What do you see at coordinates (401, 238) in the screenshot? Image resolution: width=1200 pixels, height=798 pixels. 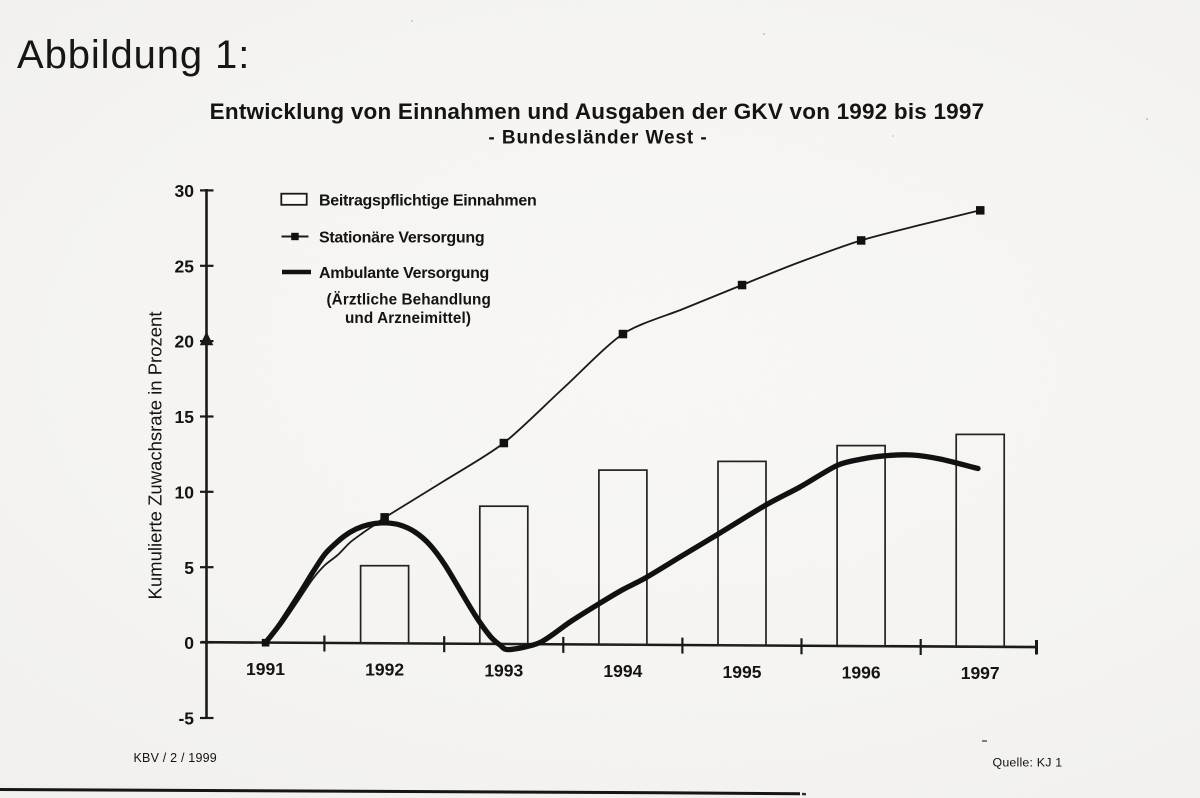 I see `svg-text: Stationäre Versorgung` at bounding box center [401, 238].